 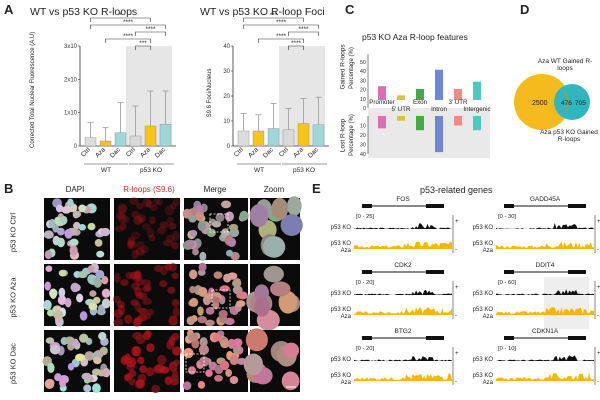 I want to click on chart1-bar, so click(x=105, y=143).